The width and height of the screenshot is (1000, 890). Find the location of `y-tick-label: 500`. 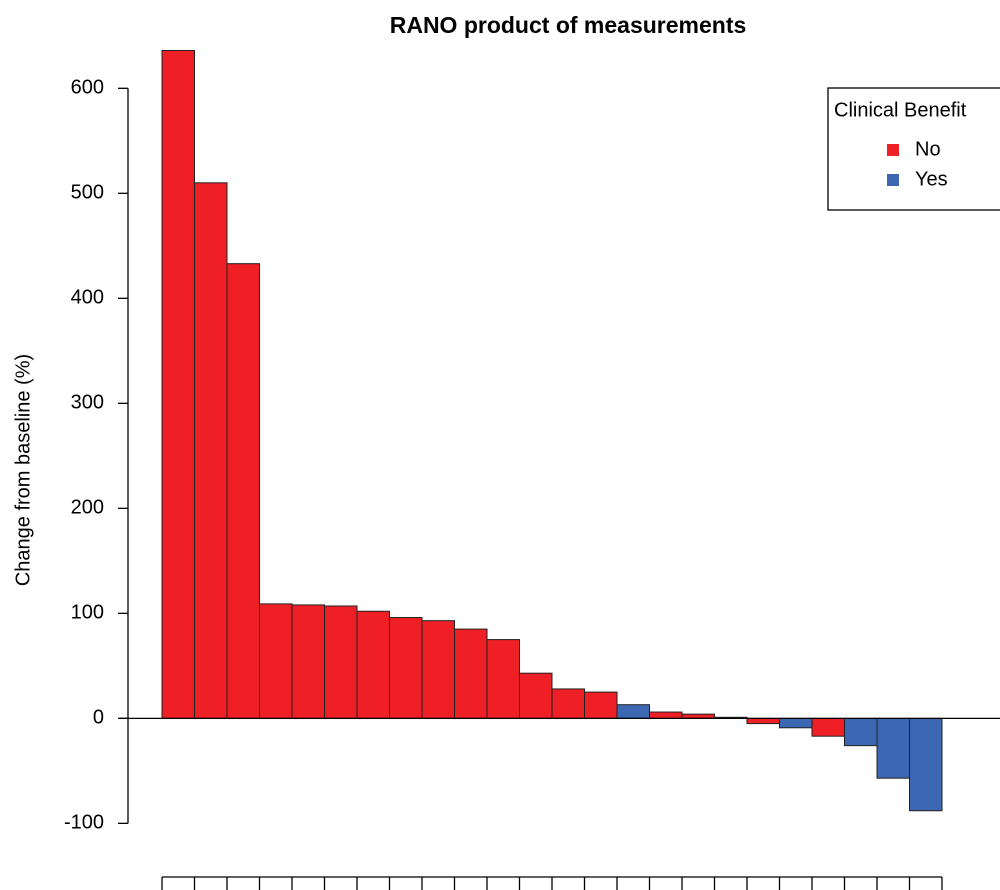

y-tick-label: 500 is located at coordinates (87, 193).